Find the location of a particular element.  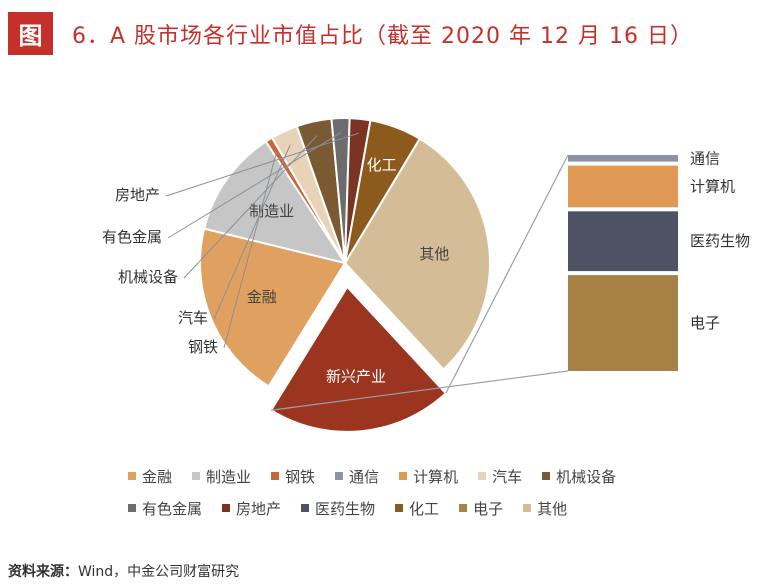

legend-label: 其他 is located at coordinates (552, 508).